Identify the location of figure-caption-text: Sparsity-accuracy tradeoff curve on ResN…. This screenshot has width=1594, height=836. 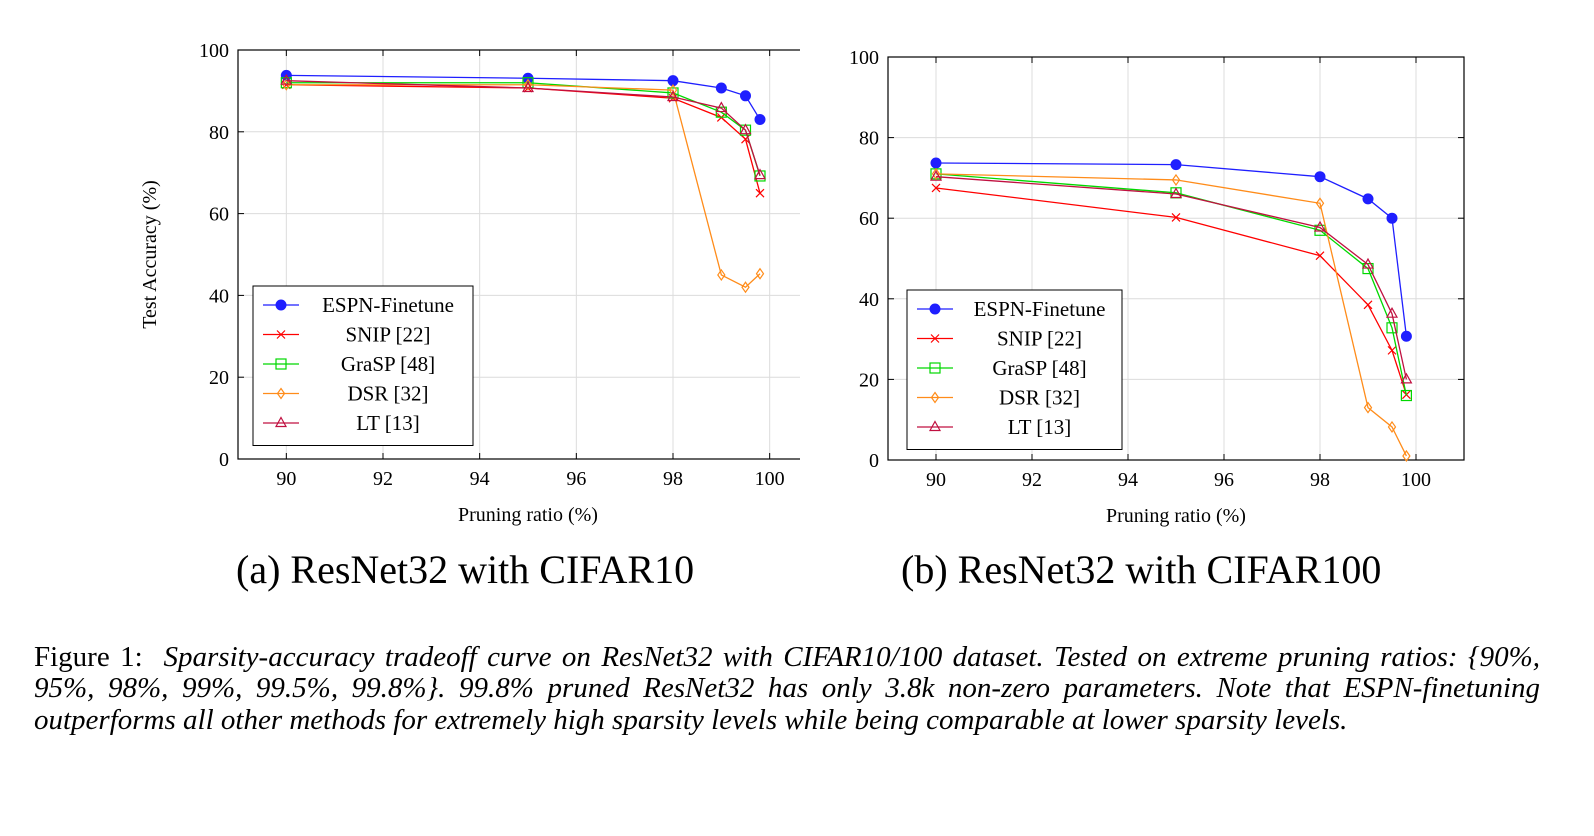
(787, 688).